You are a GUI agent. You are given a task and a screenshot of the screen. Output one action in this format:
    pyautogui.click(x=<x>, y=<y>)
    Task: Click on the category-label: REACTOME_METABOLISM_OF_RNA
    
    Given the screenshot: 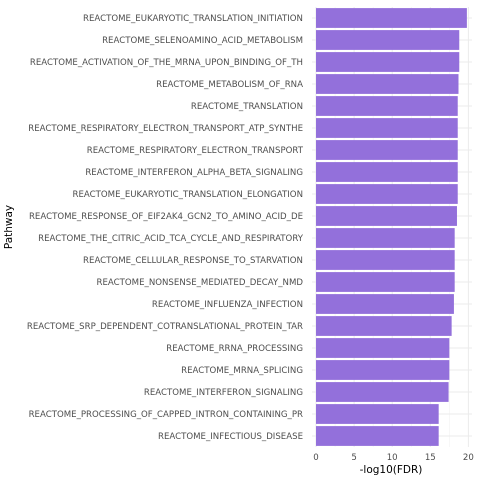 What is the action you would take?
    pyautogui.click(x=229, y=85)
    